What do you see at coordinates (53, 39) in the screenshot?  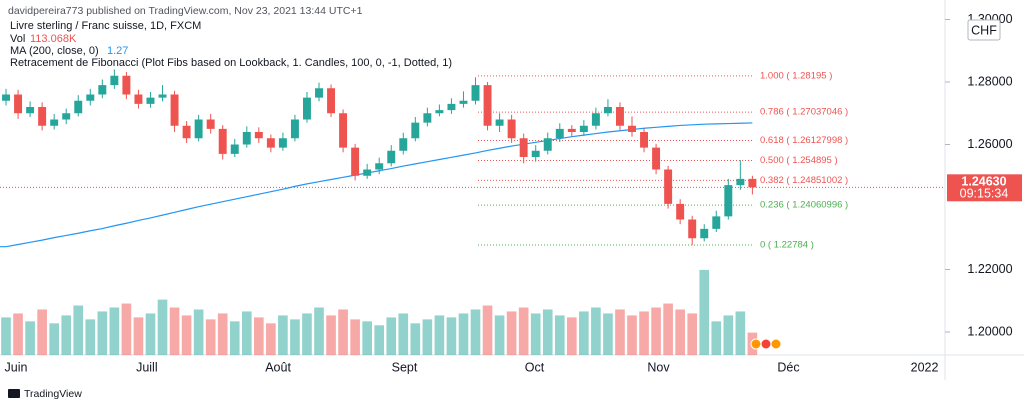 I see `volume-value: 113.068K` at bounding box center [53, 39].